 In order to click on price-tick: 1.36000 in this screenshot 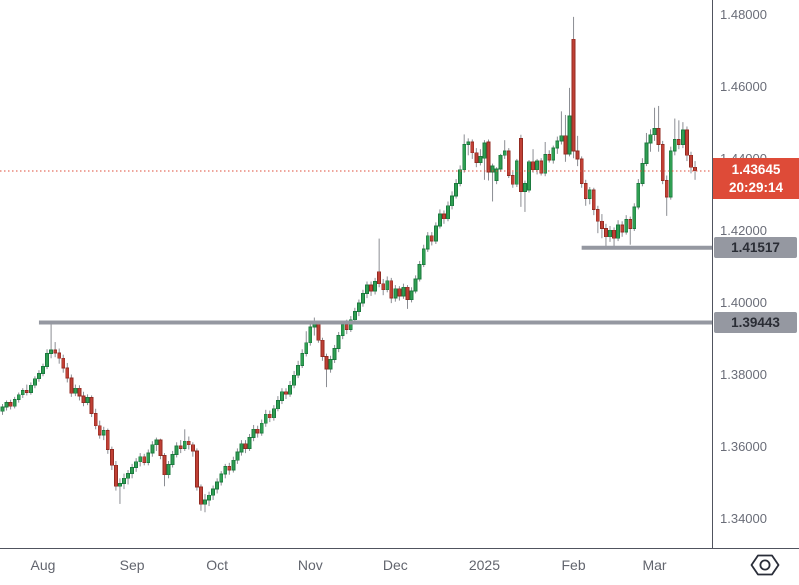, I will do `click(743, 447)`.